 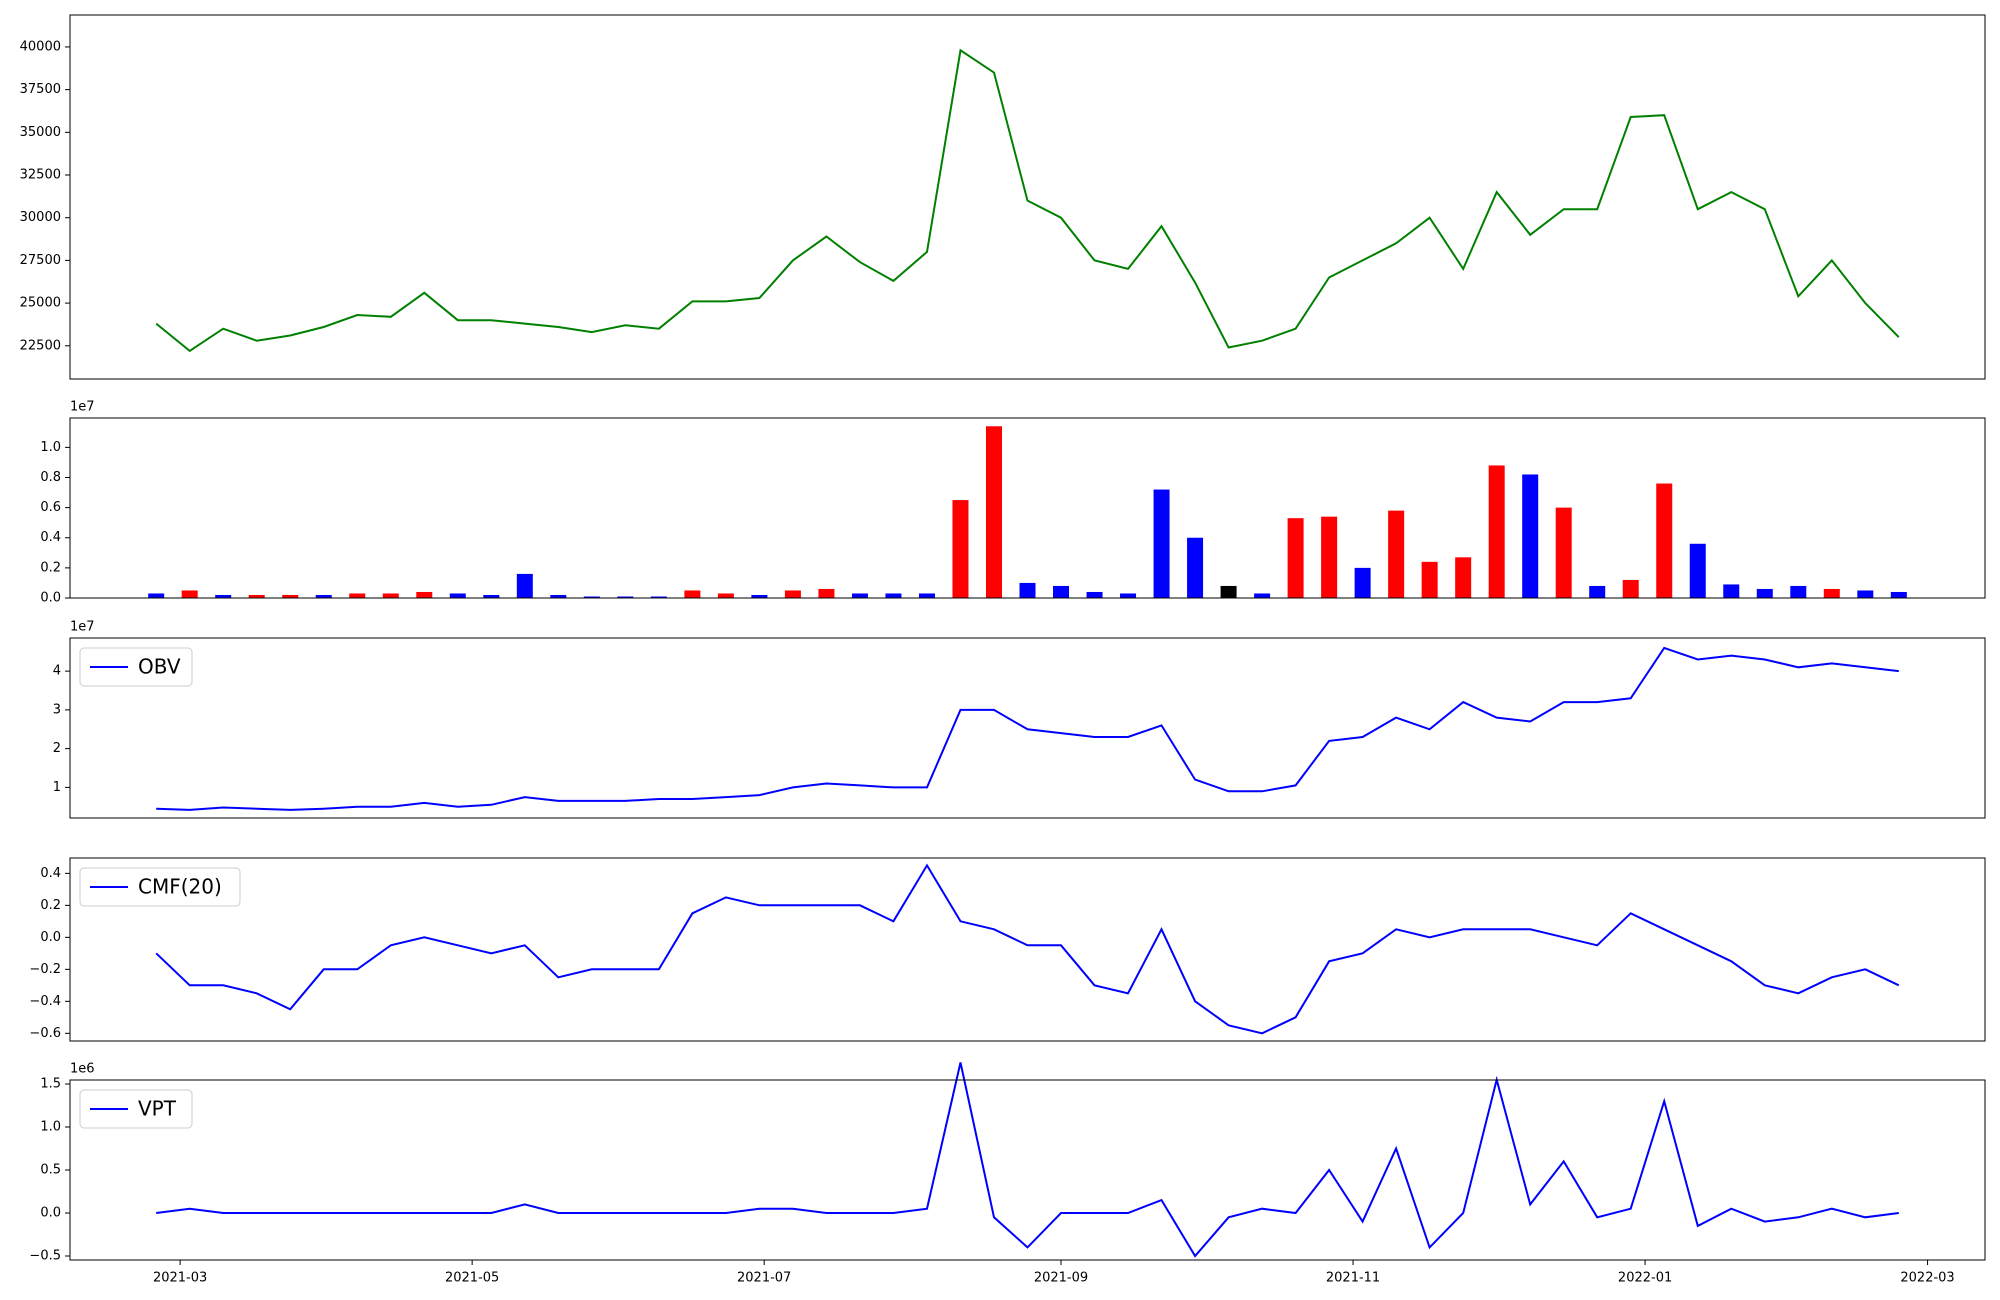 What do you see at coordinates (180, 887) in the screenshot?
I see `legend-label: CMF(20)` at bounding box center [180, 887].